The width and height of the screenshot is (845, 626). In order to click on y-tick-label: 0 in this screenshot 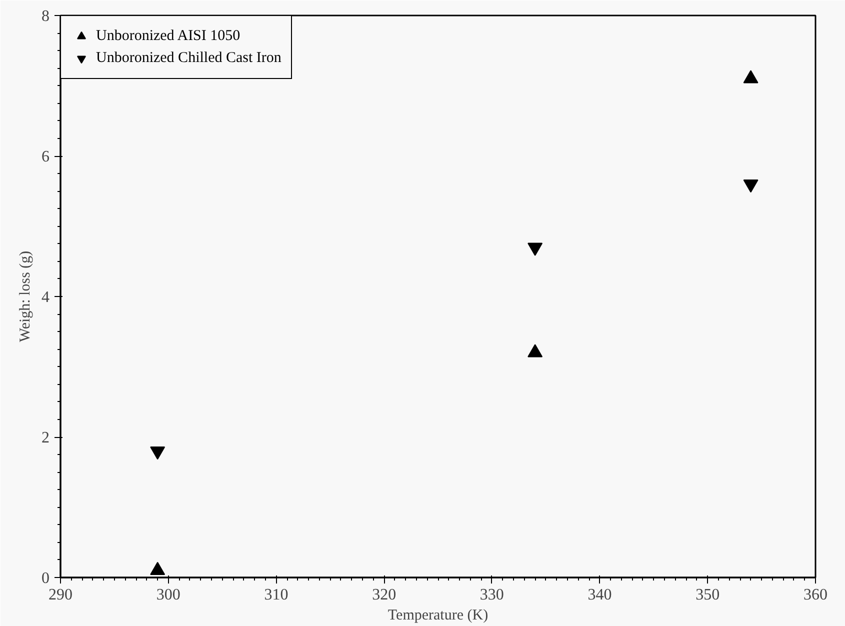, I will do `click(46, 578)`.